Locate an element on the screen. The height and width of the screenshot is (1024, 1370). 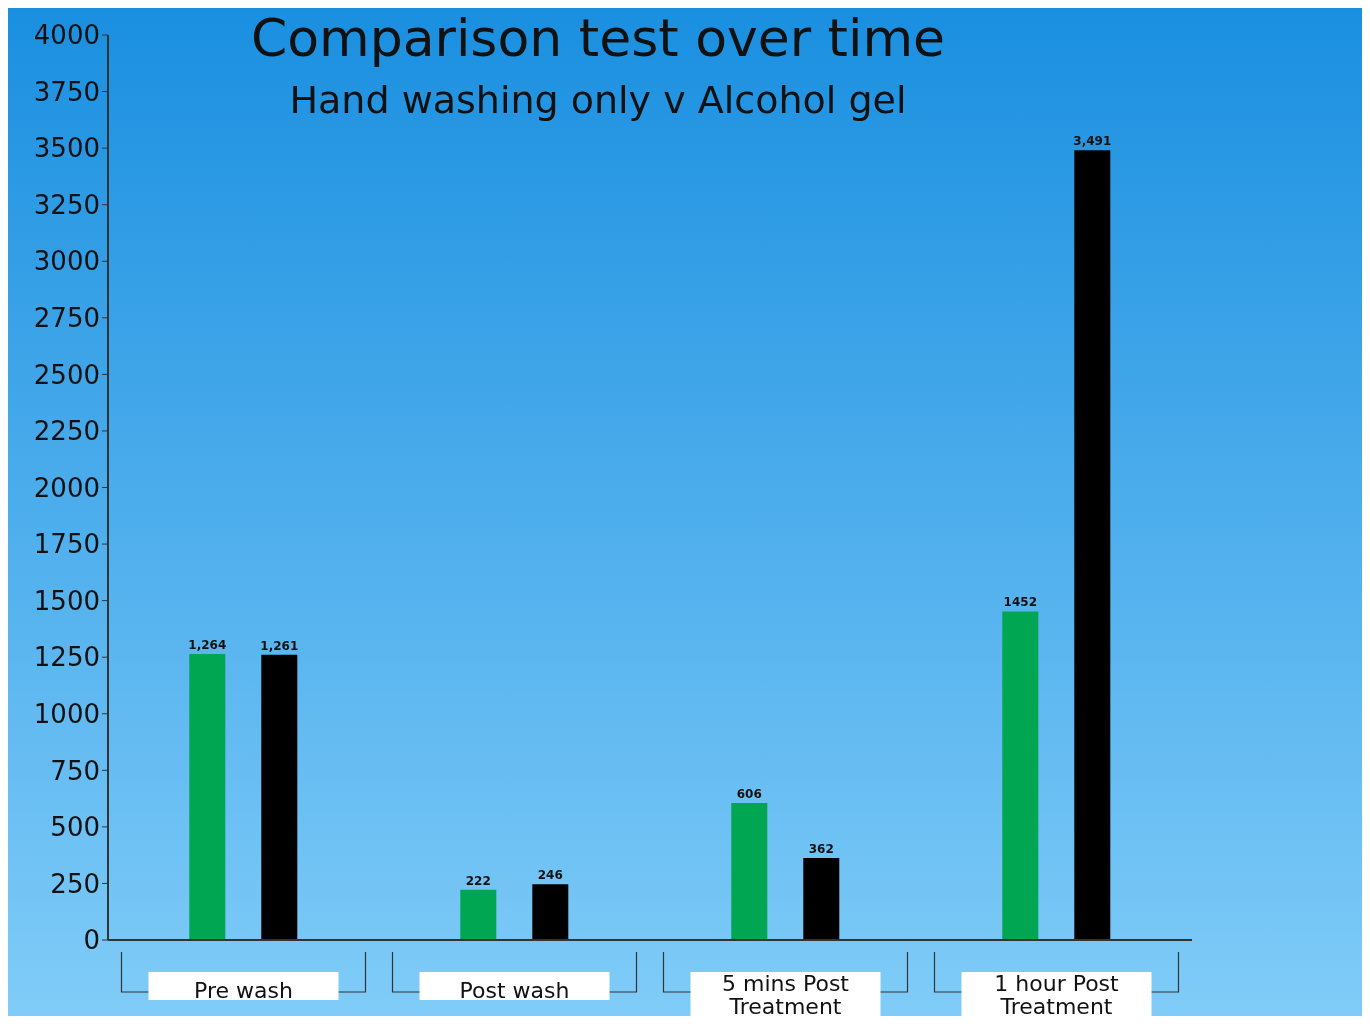
y-tick-label: 3250 is located at coordinates (66, 204).